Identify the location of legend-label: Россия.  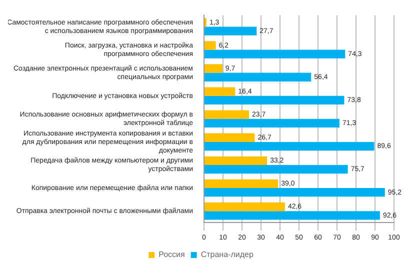
(171, 255).